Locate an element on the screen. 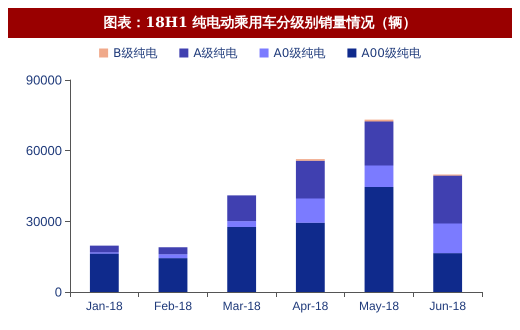 The width and height of the screenshot is (520, 330). x-tick-label: May-18 is located at coordinates (379, 306).